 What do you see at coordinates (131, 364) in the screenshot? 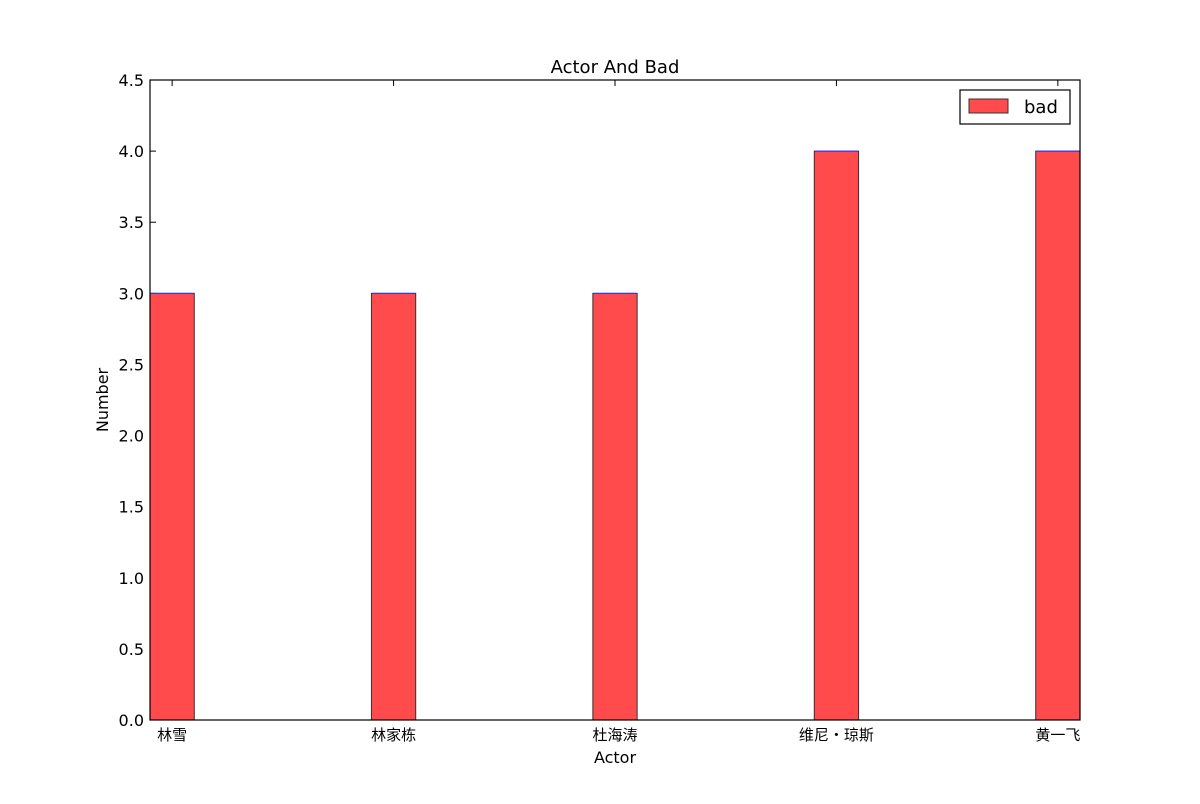
I see `y-tick-label: 2.5` at bounding box center [131, 364].